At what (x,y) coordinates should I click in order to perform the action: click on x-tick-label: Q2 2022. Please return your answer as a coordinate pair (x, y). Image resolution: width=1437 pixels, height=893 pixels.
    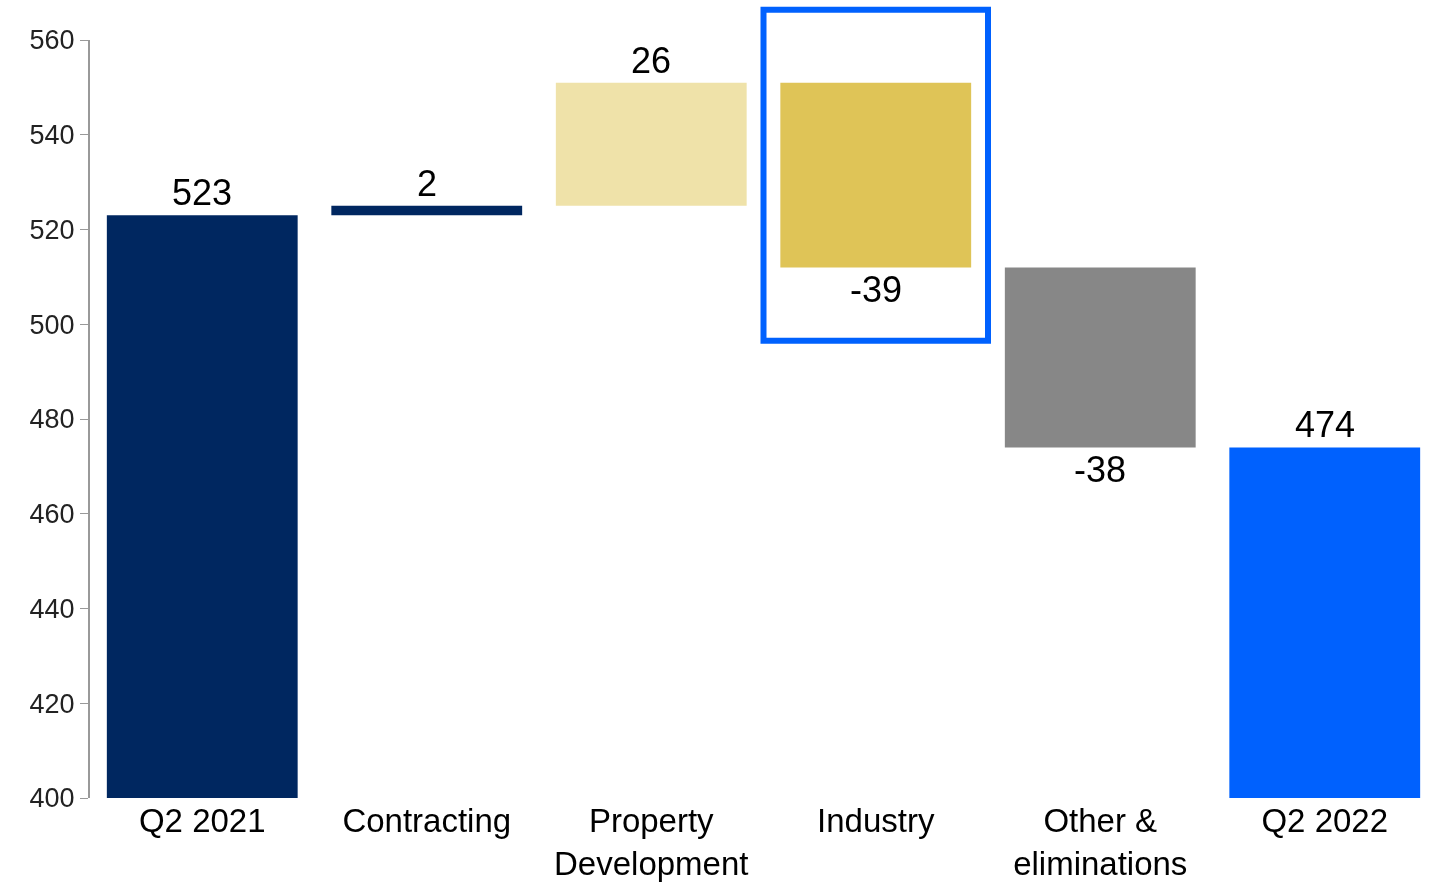
    Looking at the image, I should click on (1325, 820).